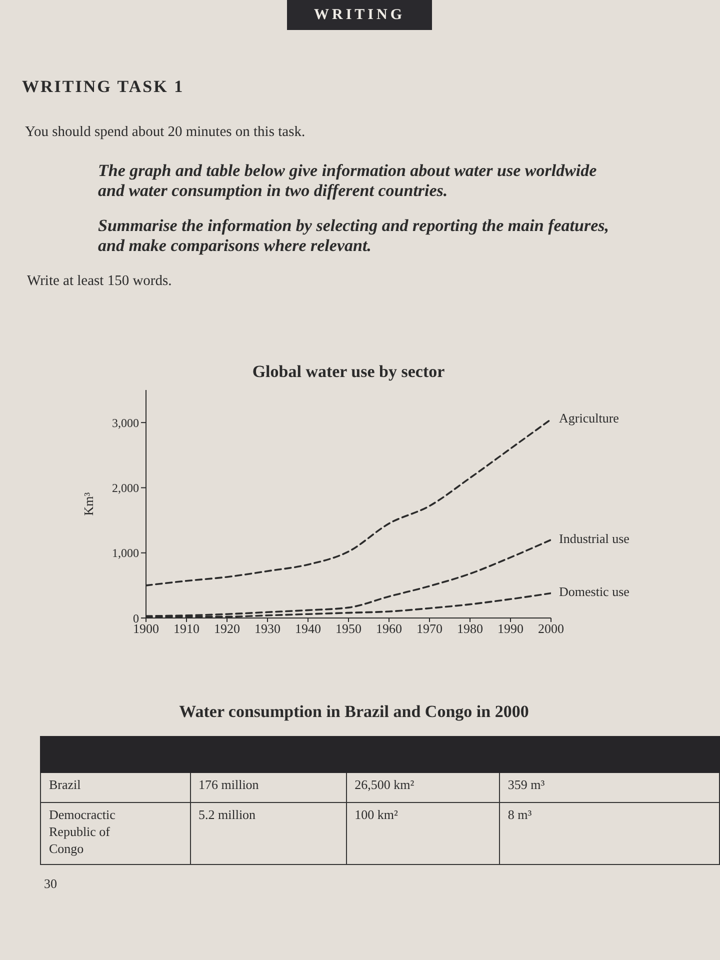 This screenshot has height=960, width=720. Describe the element at coordinates (589, 418) in the screenshot. I see `series-label: Agriculture` at that location.